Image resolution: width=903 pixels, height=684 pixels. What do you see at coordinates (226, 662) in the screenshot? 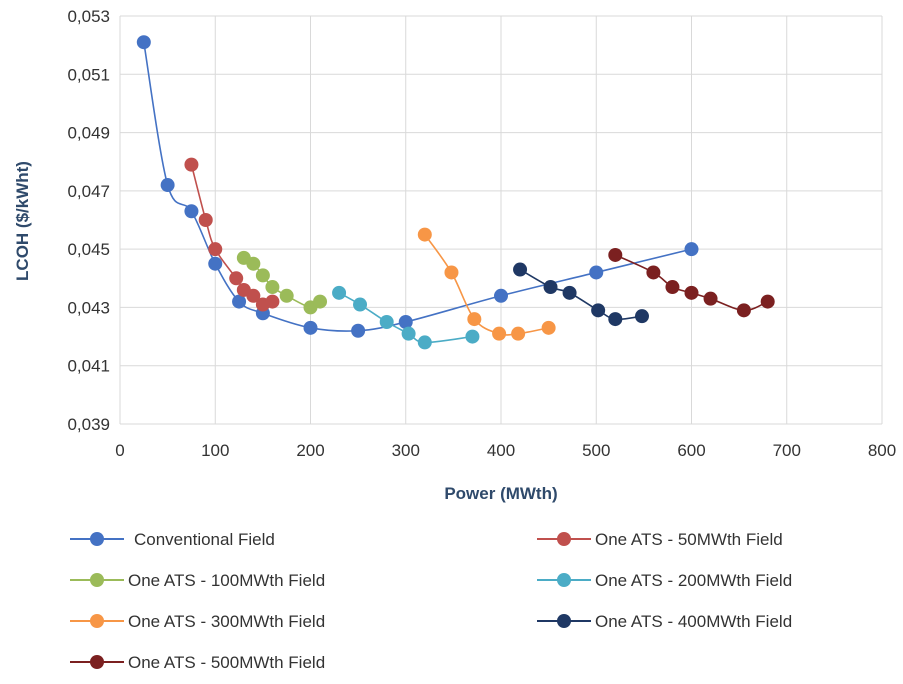
I see `legend-label: One ATS - 500MWth Field` at bounding box center [226, 662].